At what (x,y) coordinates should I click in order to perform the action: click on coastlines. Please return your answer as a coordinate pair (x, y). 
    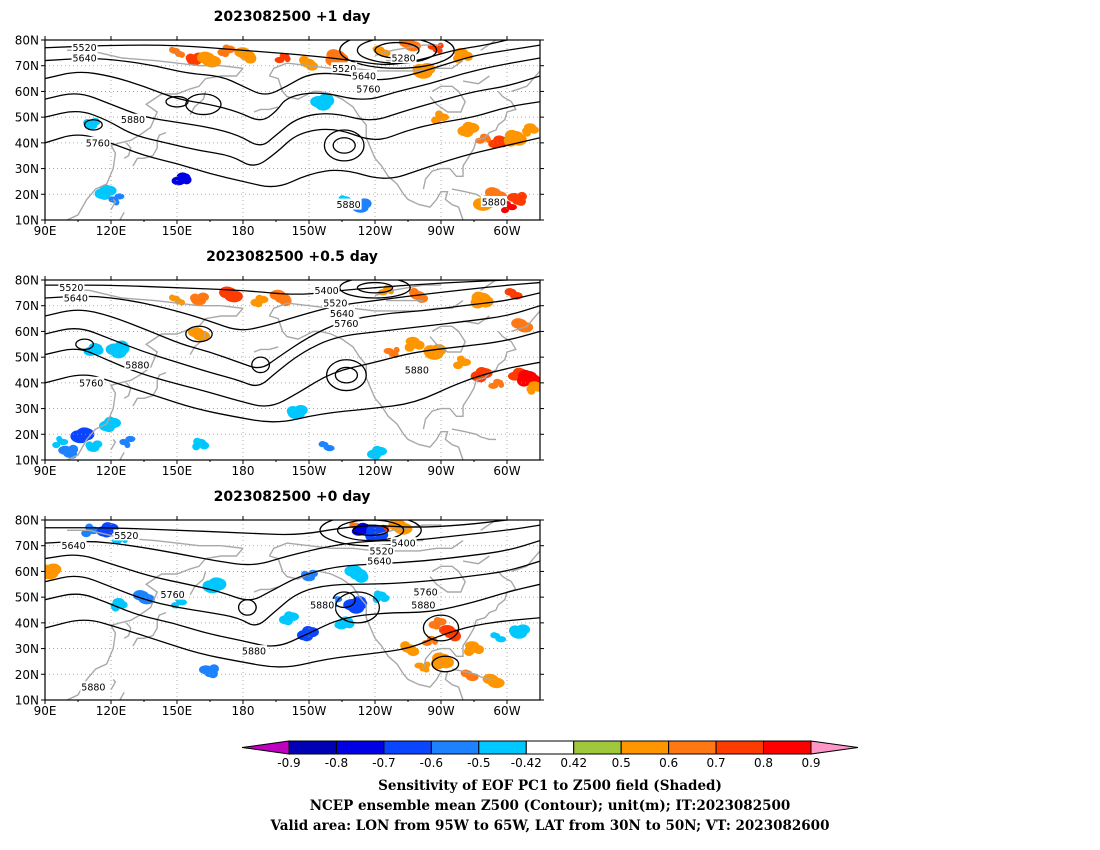
    Looking at the image, I should click on (303, 130).